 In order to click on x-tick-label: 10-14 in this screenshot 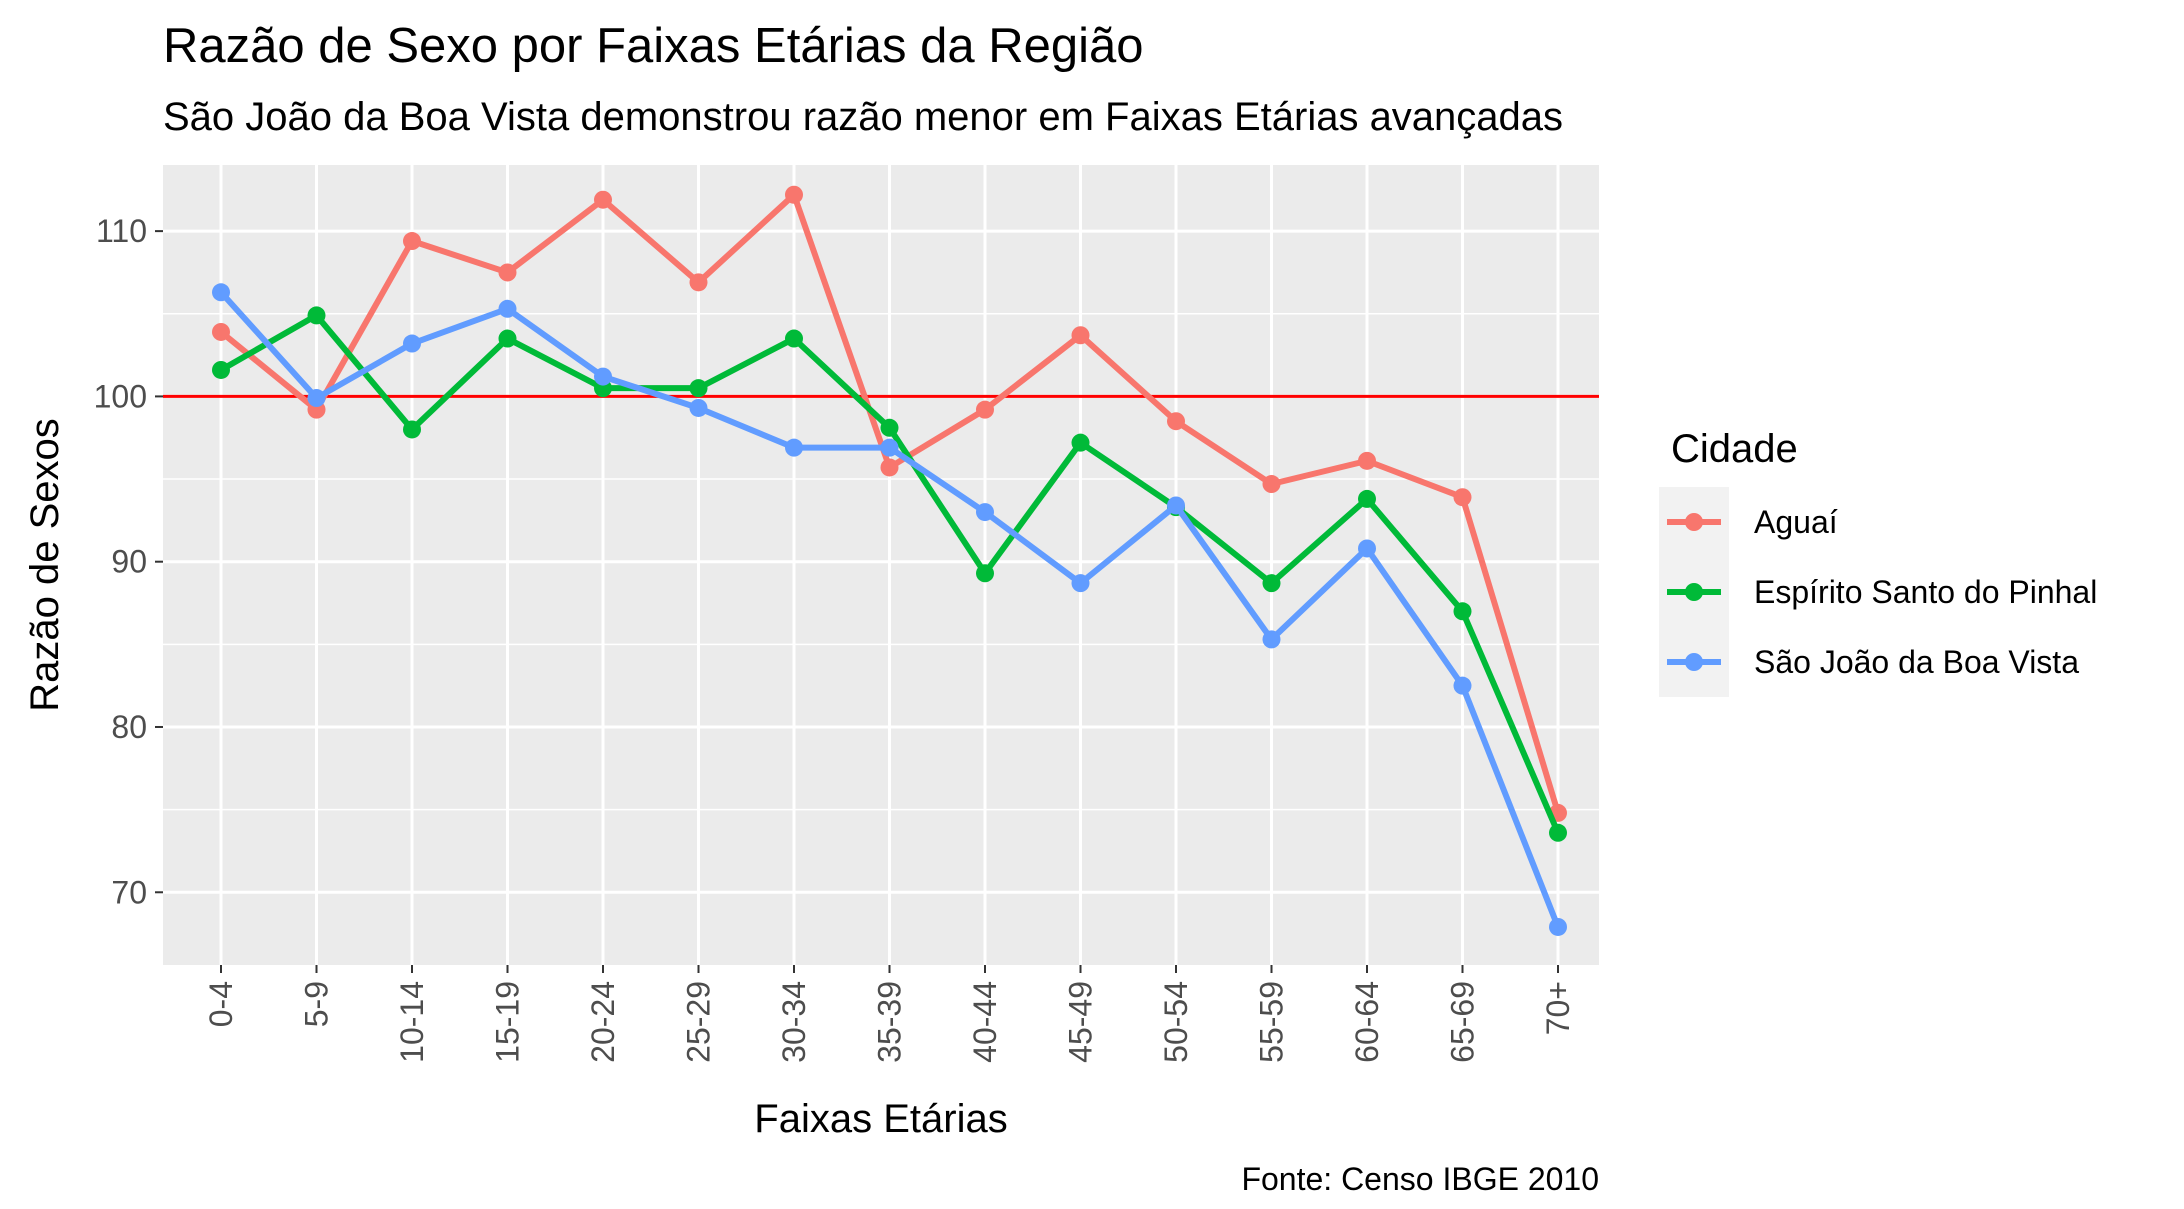, I will do `click(412, 1022)`.